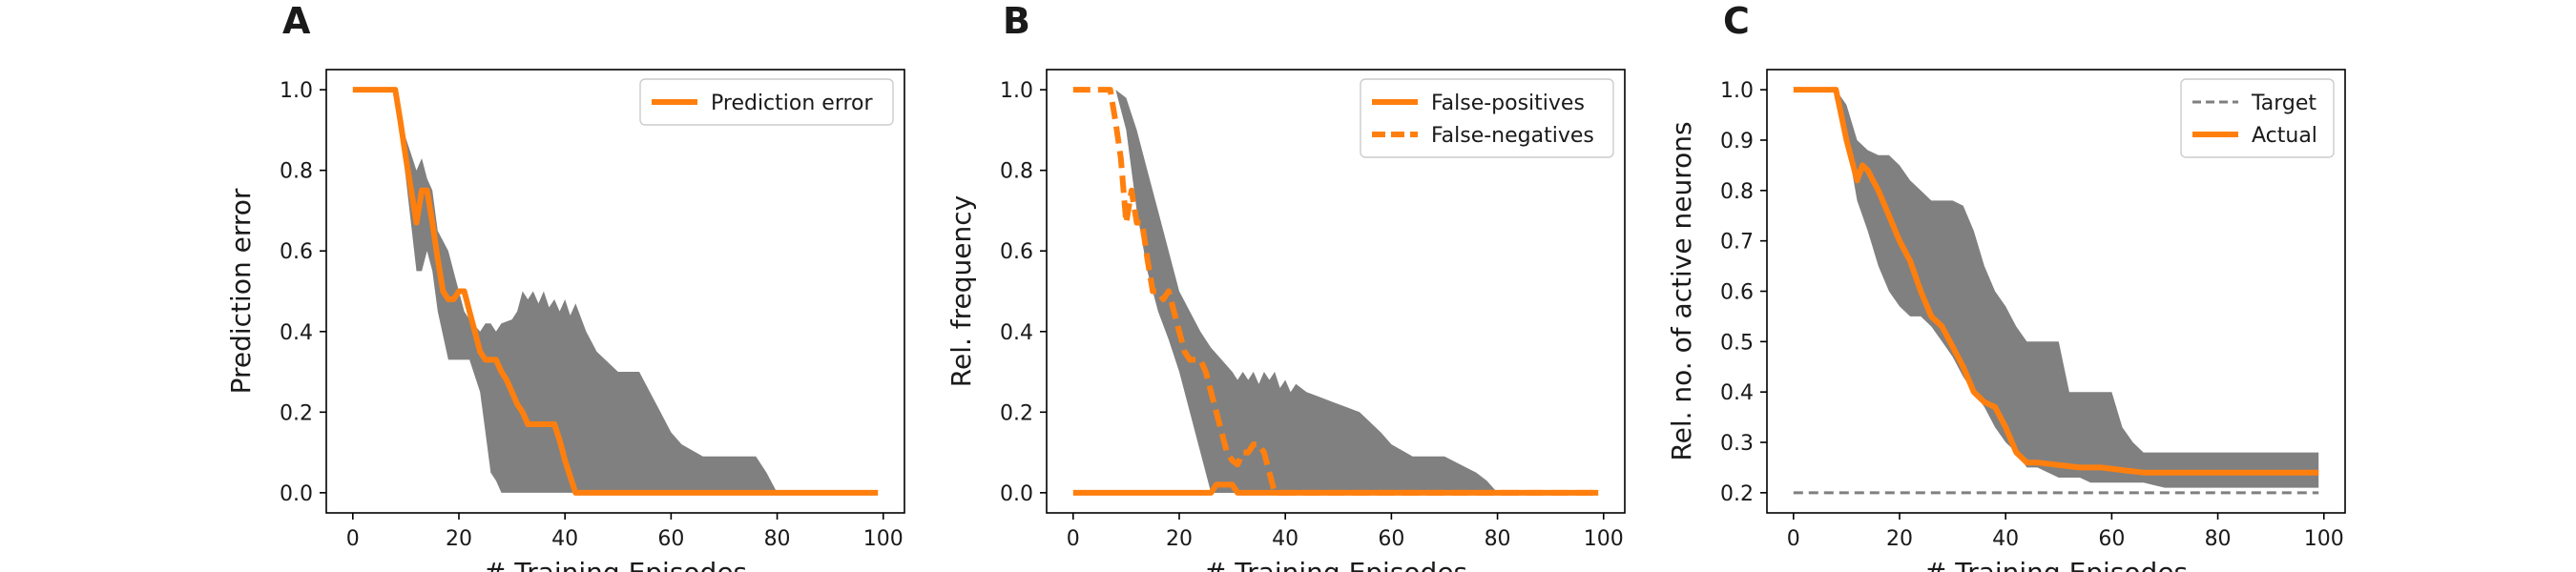 Image resolution: width=2576 pixels, height=572 pixels. What do you see at coordinates (961, 291) in the screenshot?
I see `y-axis-label: Rel. frequency` at bounding box center [961, 291].